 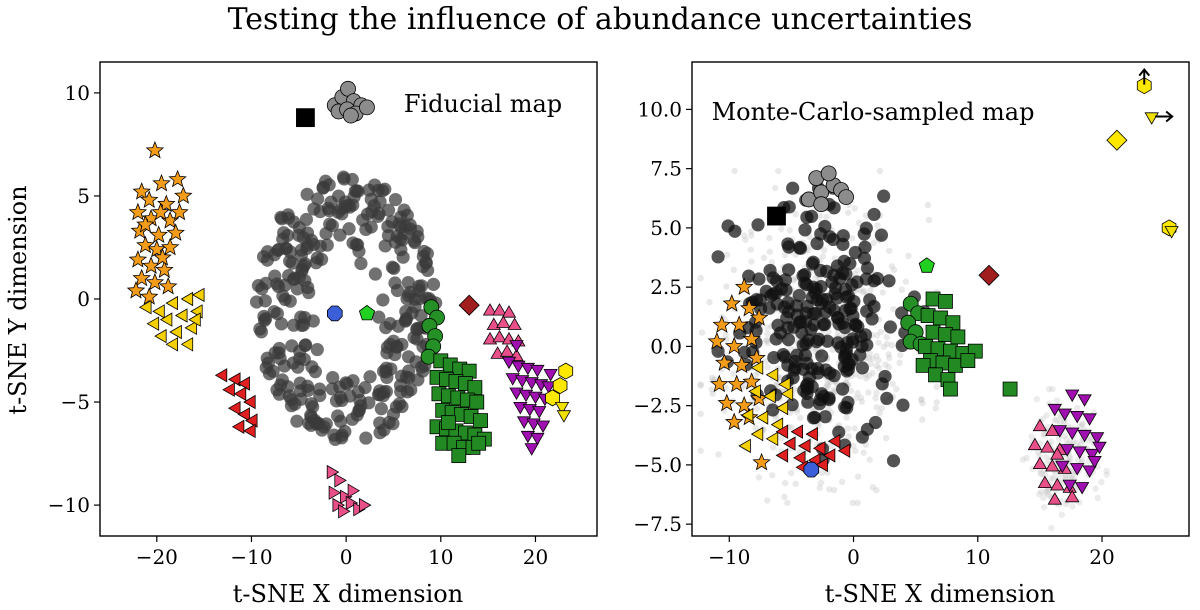 What do you see at coordinates (514, 323) in the screenshot?
I see `left-pink-triangles-up-point` at bounding box center [514, 323].